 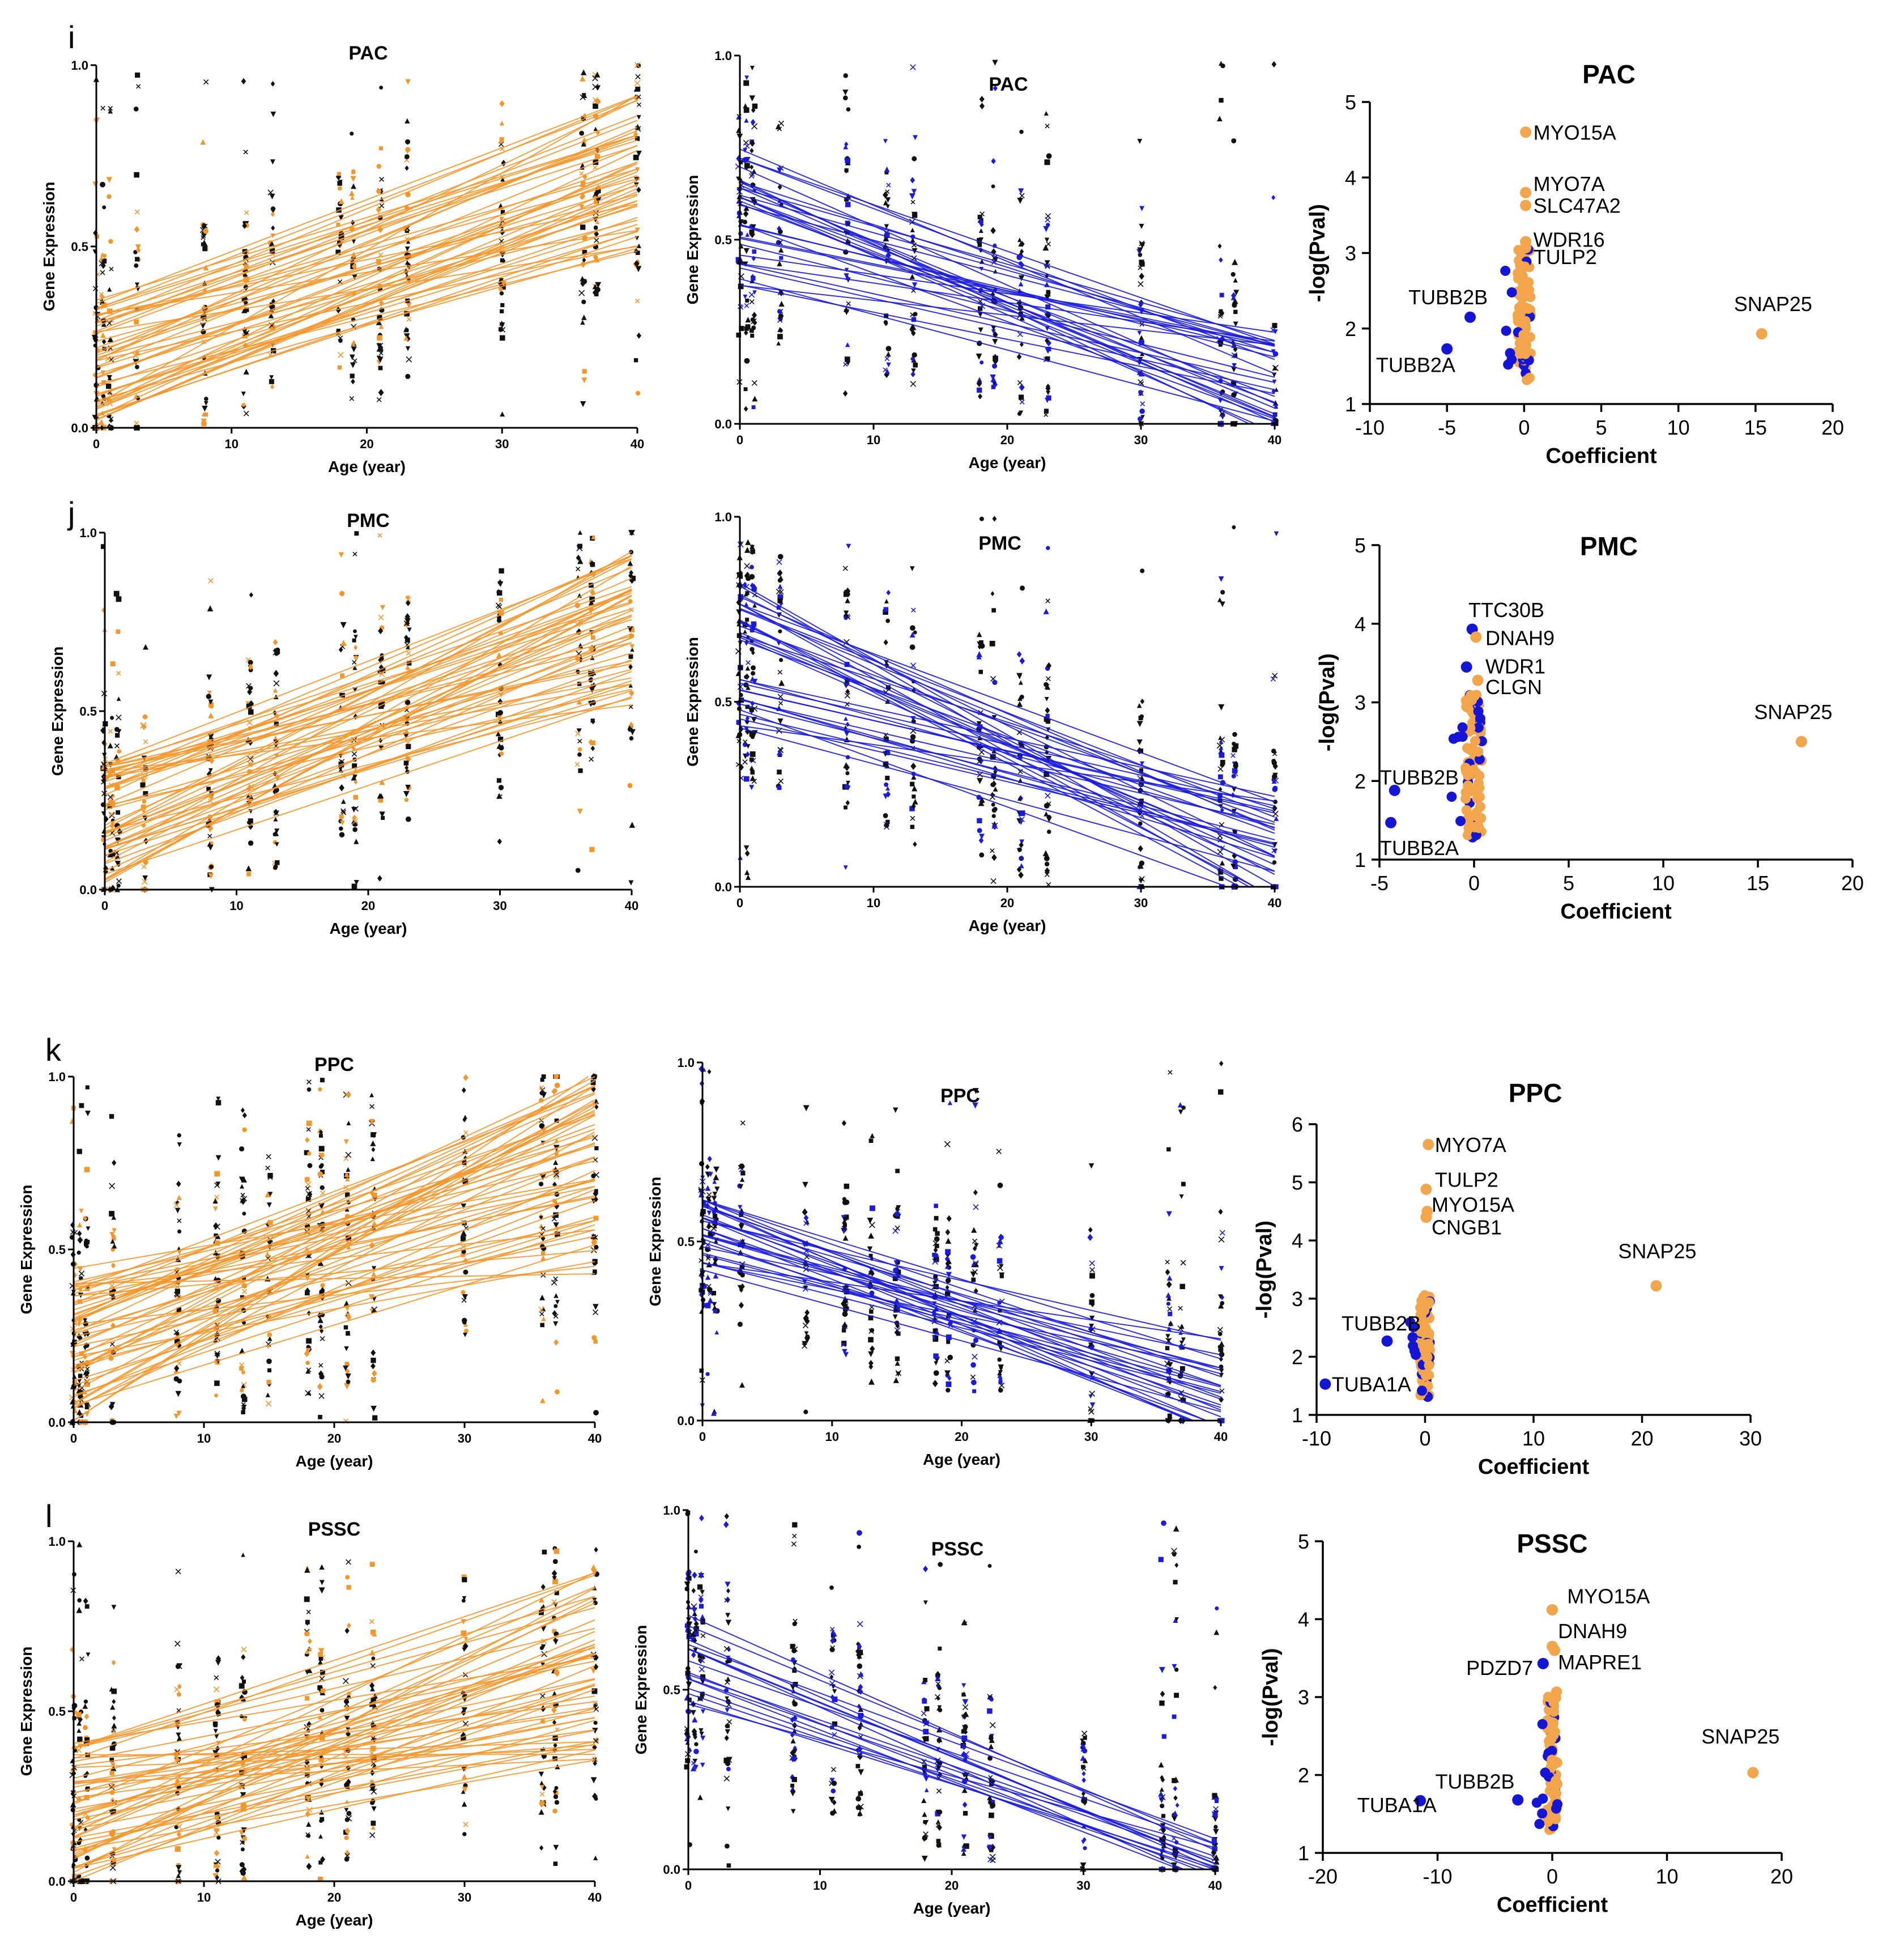 I want to click on regression-lines, so click(x=961, y=1310).